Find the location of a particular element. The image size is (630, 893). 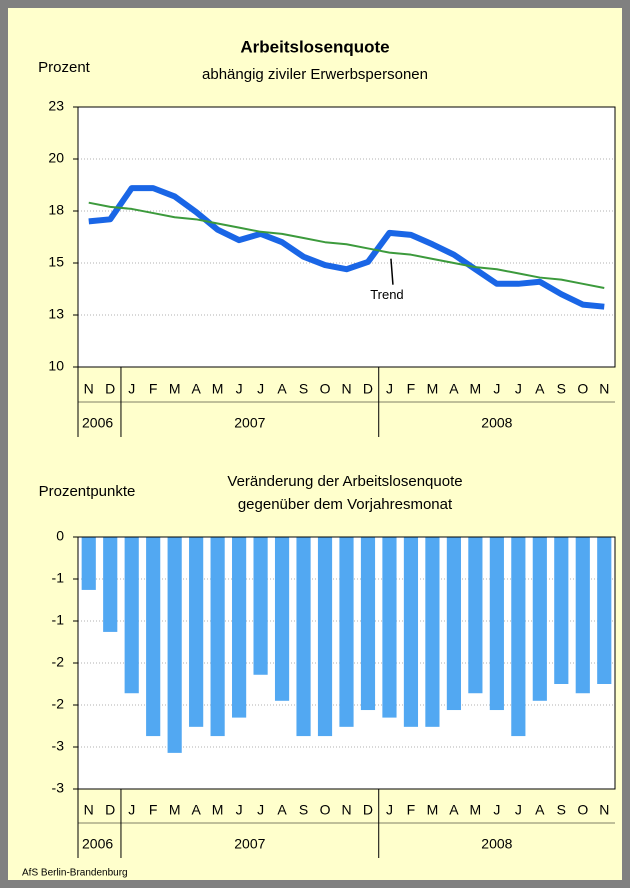

y-tick-label: 18 is located at coordinates (56, 210).